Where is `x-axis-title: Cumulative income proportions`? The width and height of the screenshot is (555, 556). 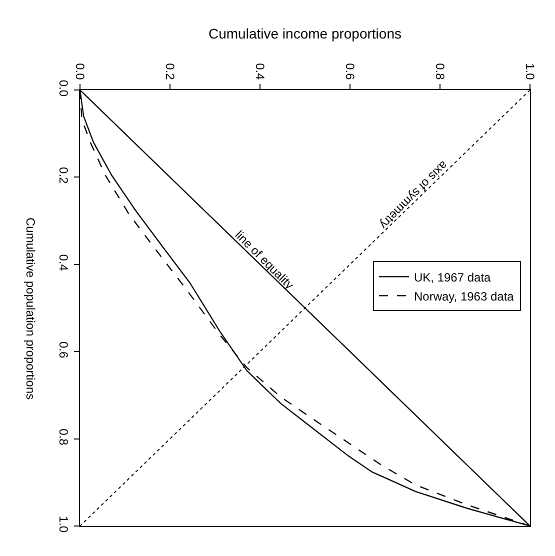 x-axis-title: Cumulative income proportions is located at coordinates (305, 34).